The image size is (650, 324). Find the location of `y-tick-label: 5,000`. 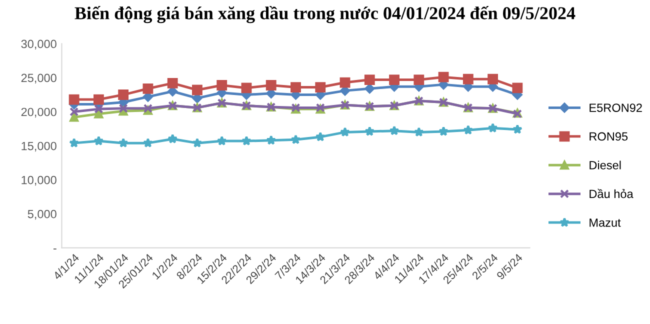

y-tick-label: 5,000 is located at coordinates (42, 215).